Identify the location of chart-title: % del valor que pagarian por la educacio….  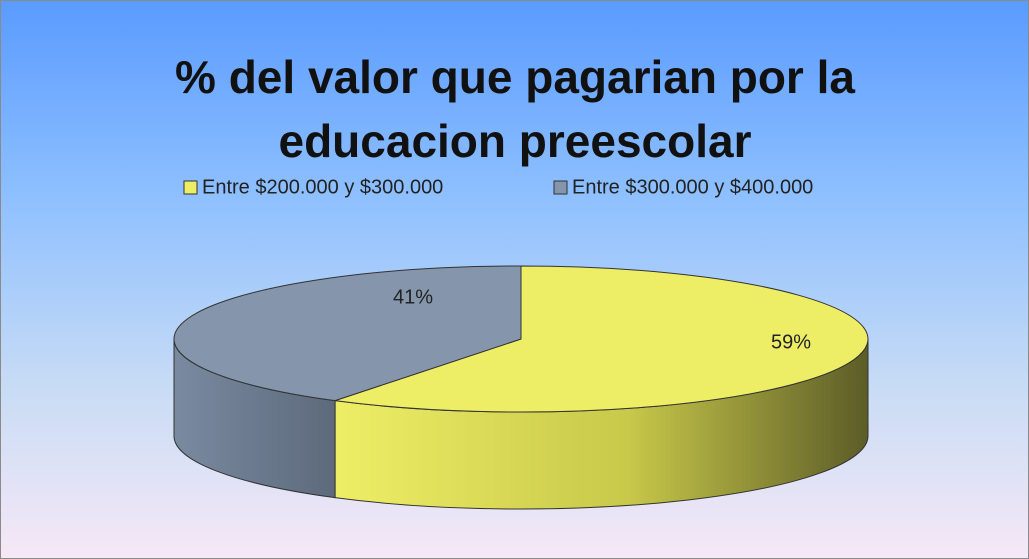
(515, 109).